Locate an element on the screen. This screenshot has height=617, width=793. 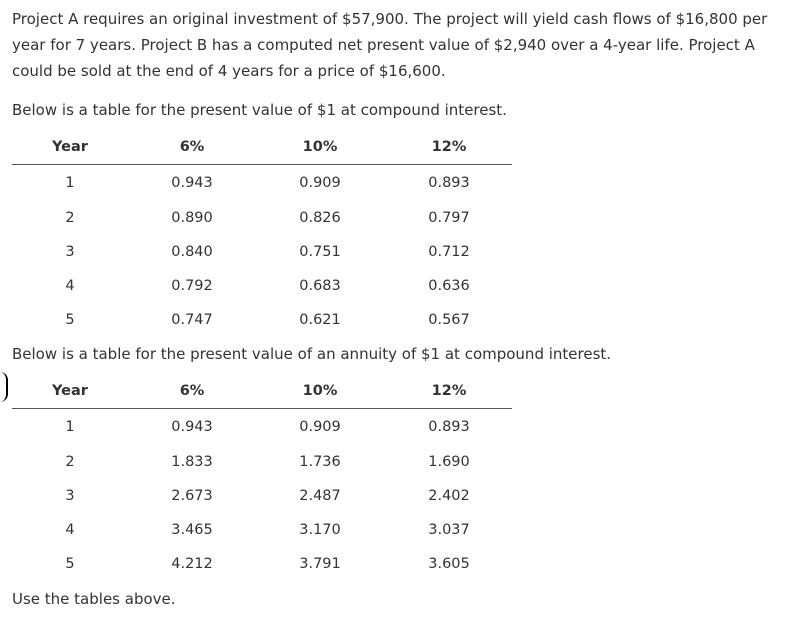
cell-6-percent: 3.465 is located at coordinates (192, 530).